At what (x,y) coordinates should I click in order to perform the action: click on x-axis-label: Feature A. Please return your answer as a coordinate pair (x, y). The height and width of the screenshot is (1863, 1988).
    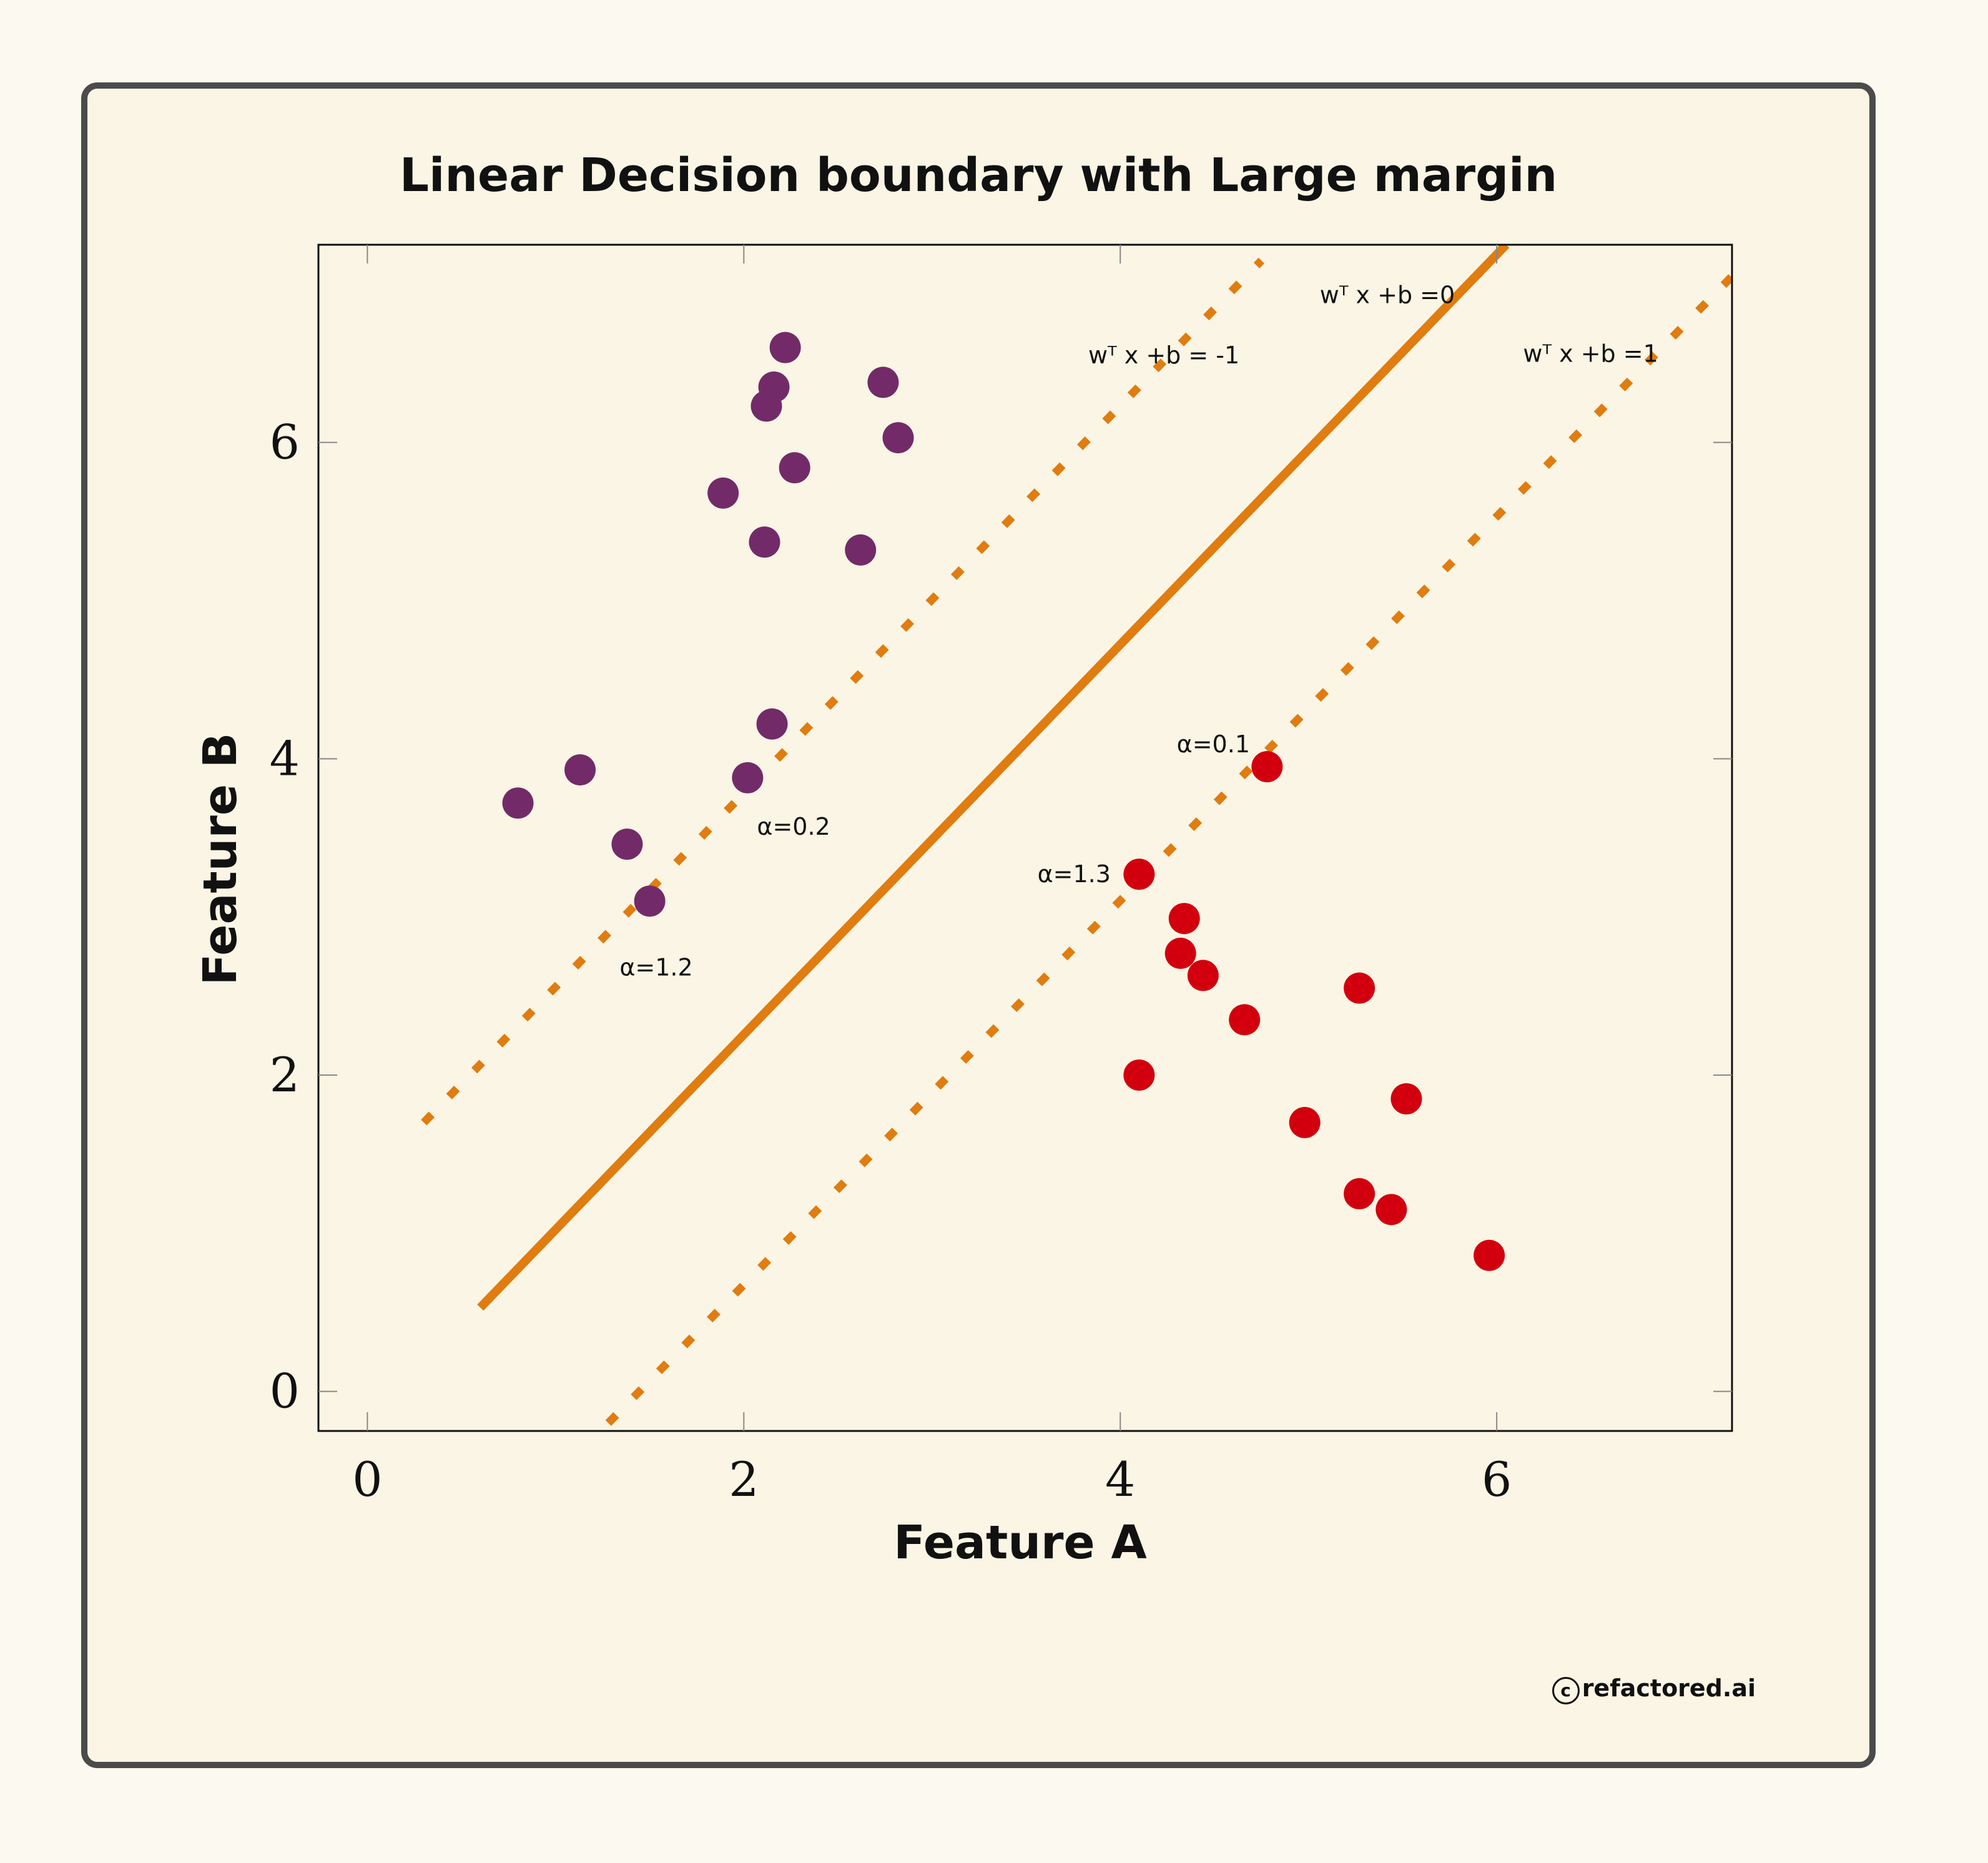
    Looking at the image, I should click on (1019, 1543).